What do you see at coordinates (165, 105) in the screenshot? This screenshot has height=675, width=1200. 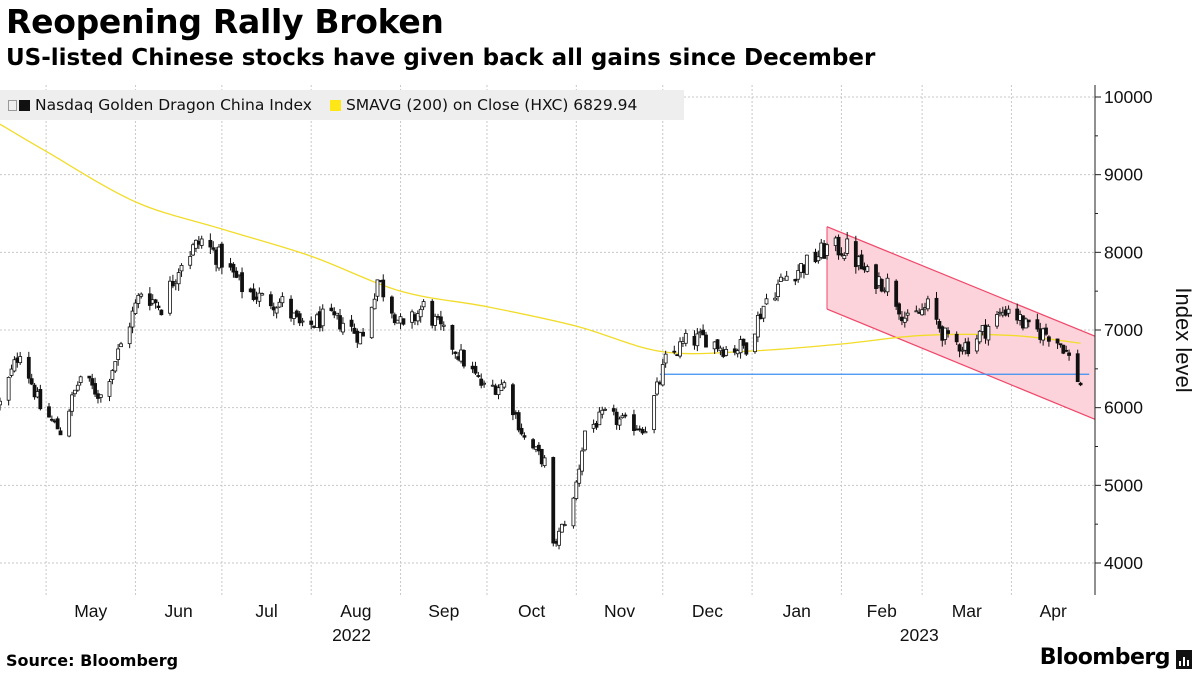 I see `legend-entry-index: Nasdaq Golden Dragon China Index` at bounding box center [165, 105].